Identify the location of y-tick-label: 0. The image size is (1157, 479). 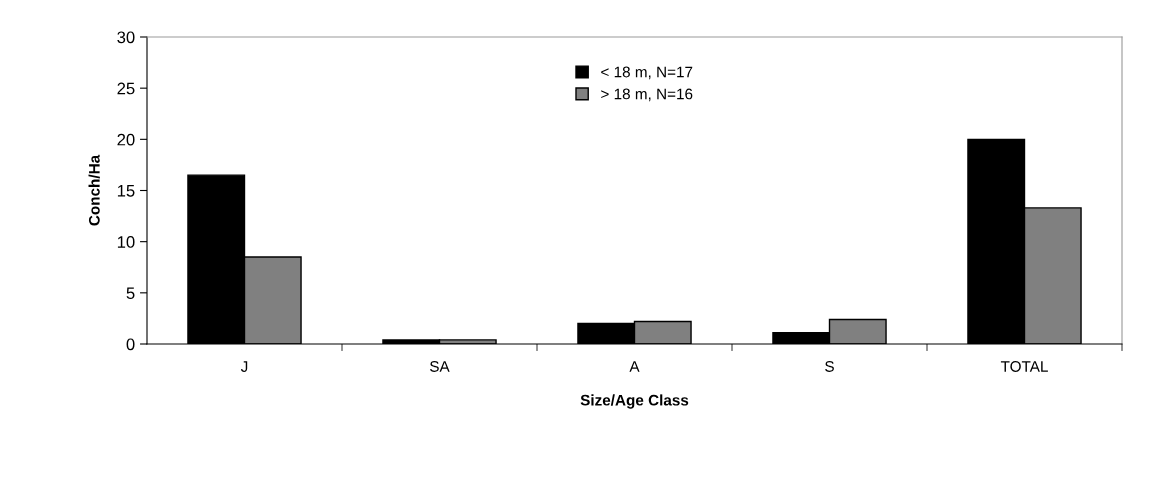
(130, 344).